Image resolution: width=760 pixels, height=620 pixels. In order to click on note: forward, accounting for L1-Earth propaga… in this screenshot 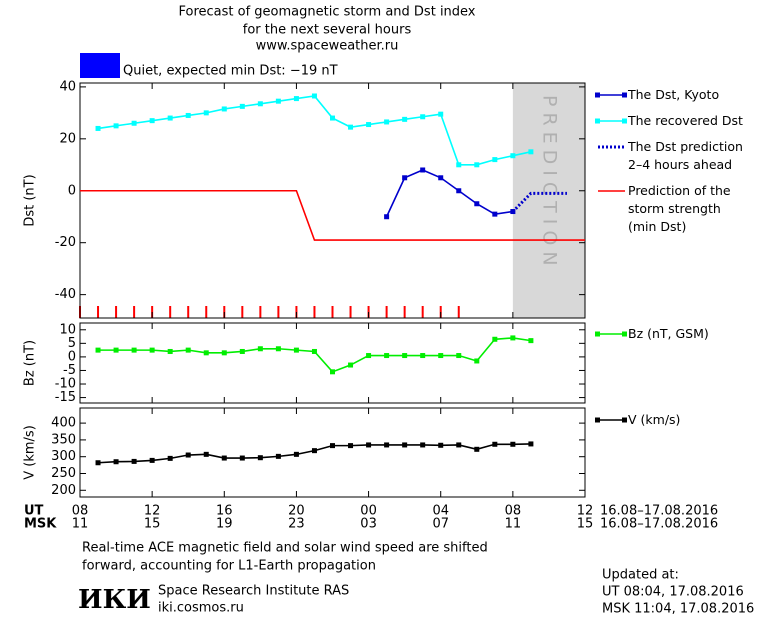, I will do `click(229, 566)`.